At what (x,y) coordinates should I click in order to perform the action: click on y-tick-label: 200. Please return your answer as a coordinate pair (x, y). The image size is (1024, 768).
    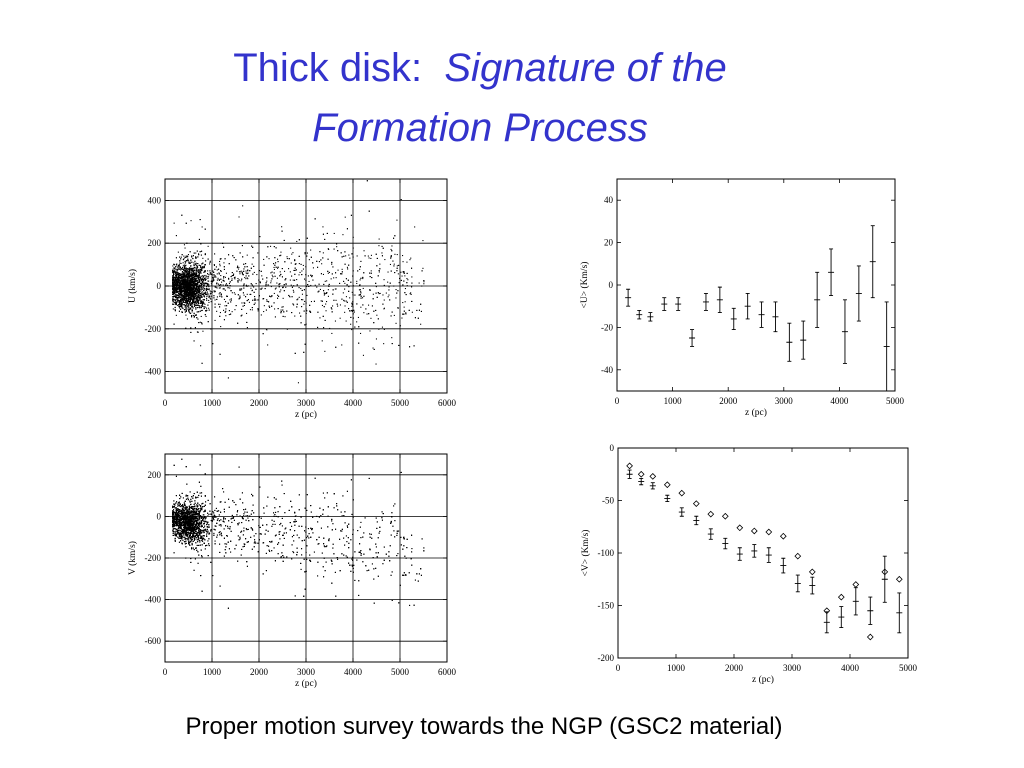
    Looking at the image, I should click on (155, 243).